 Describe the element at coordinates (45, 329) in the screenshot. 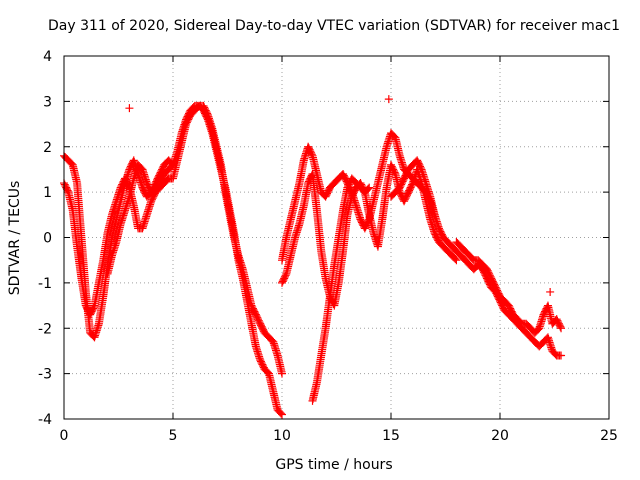

I see `y-tick-label: -2` at that location.